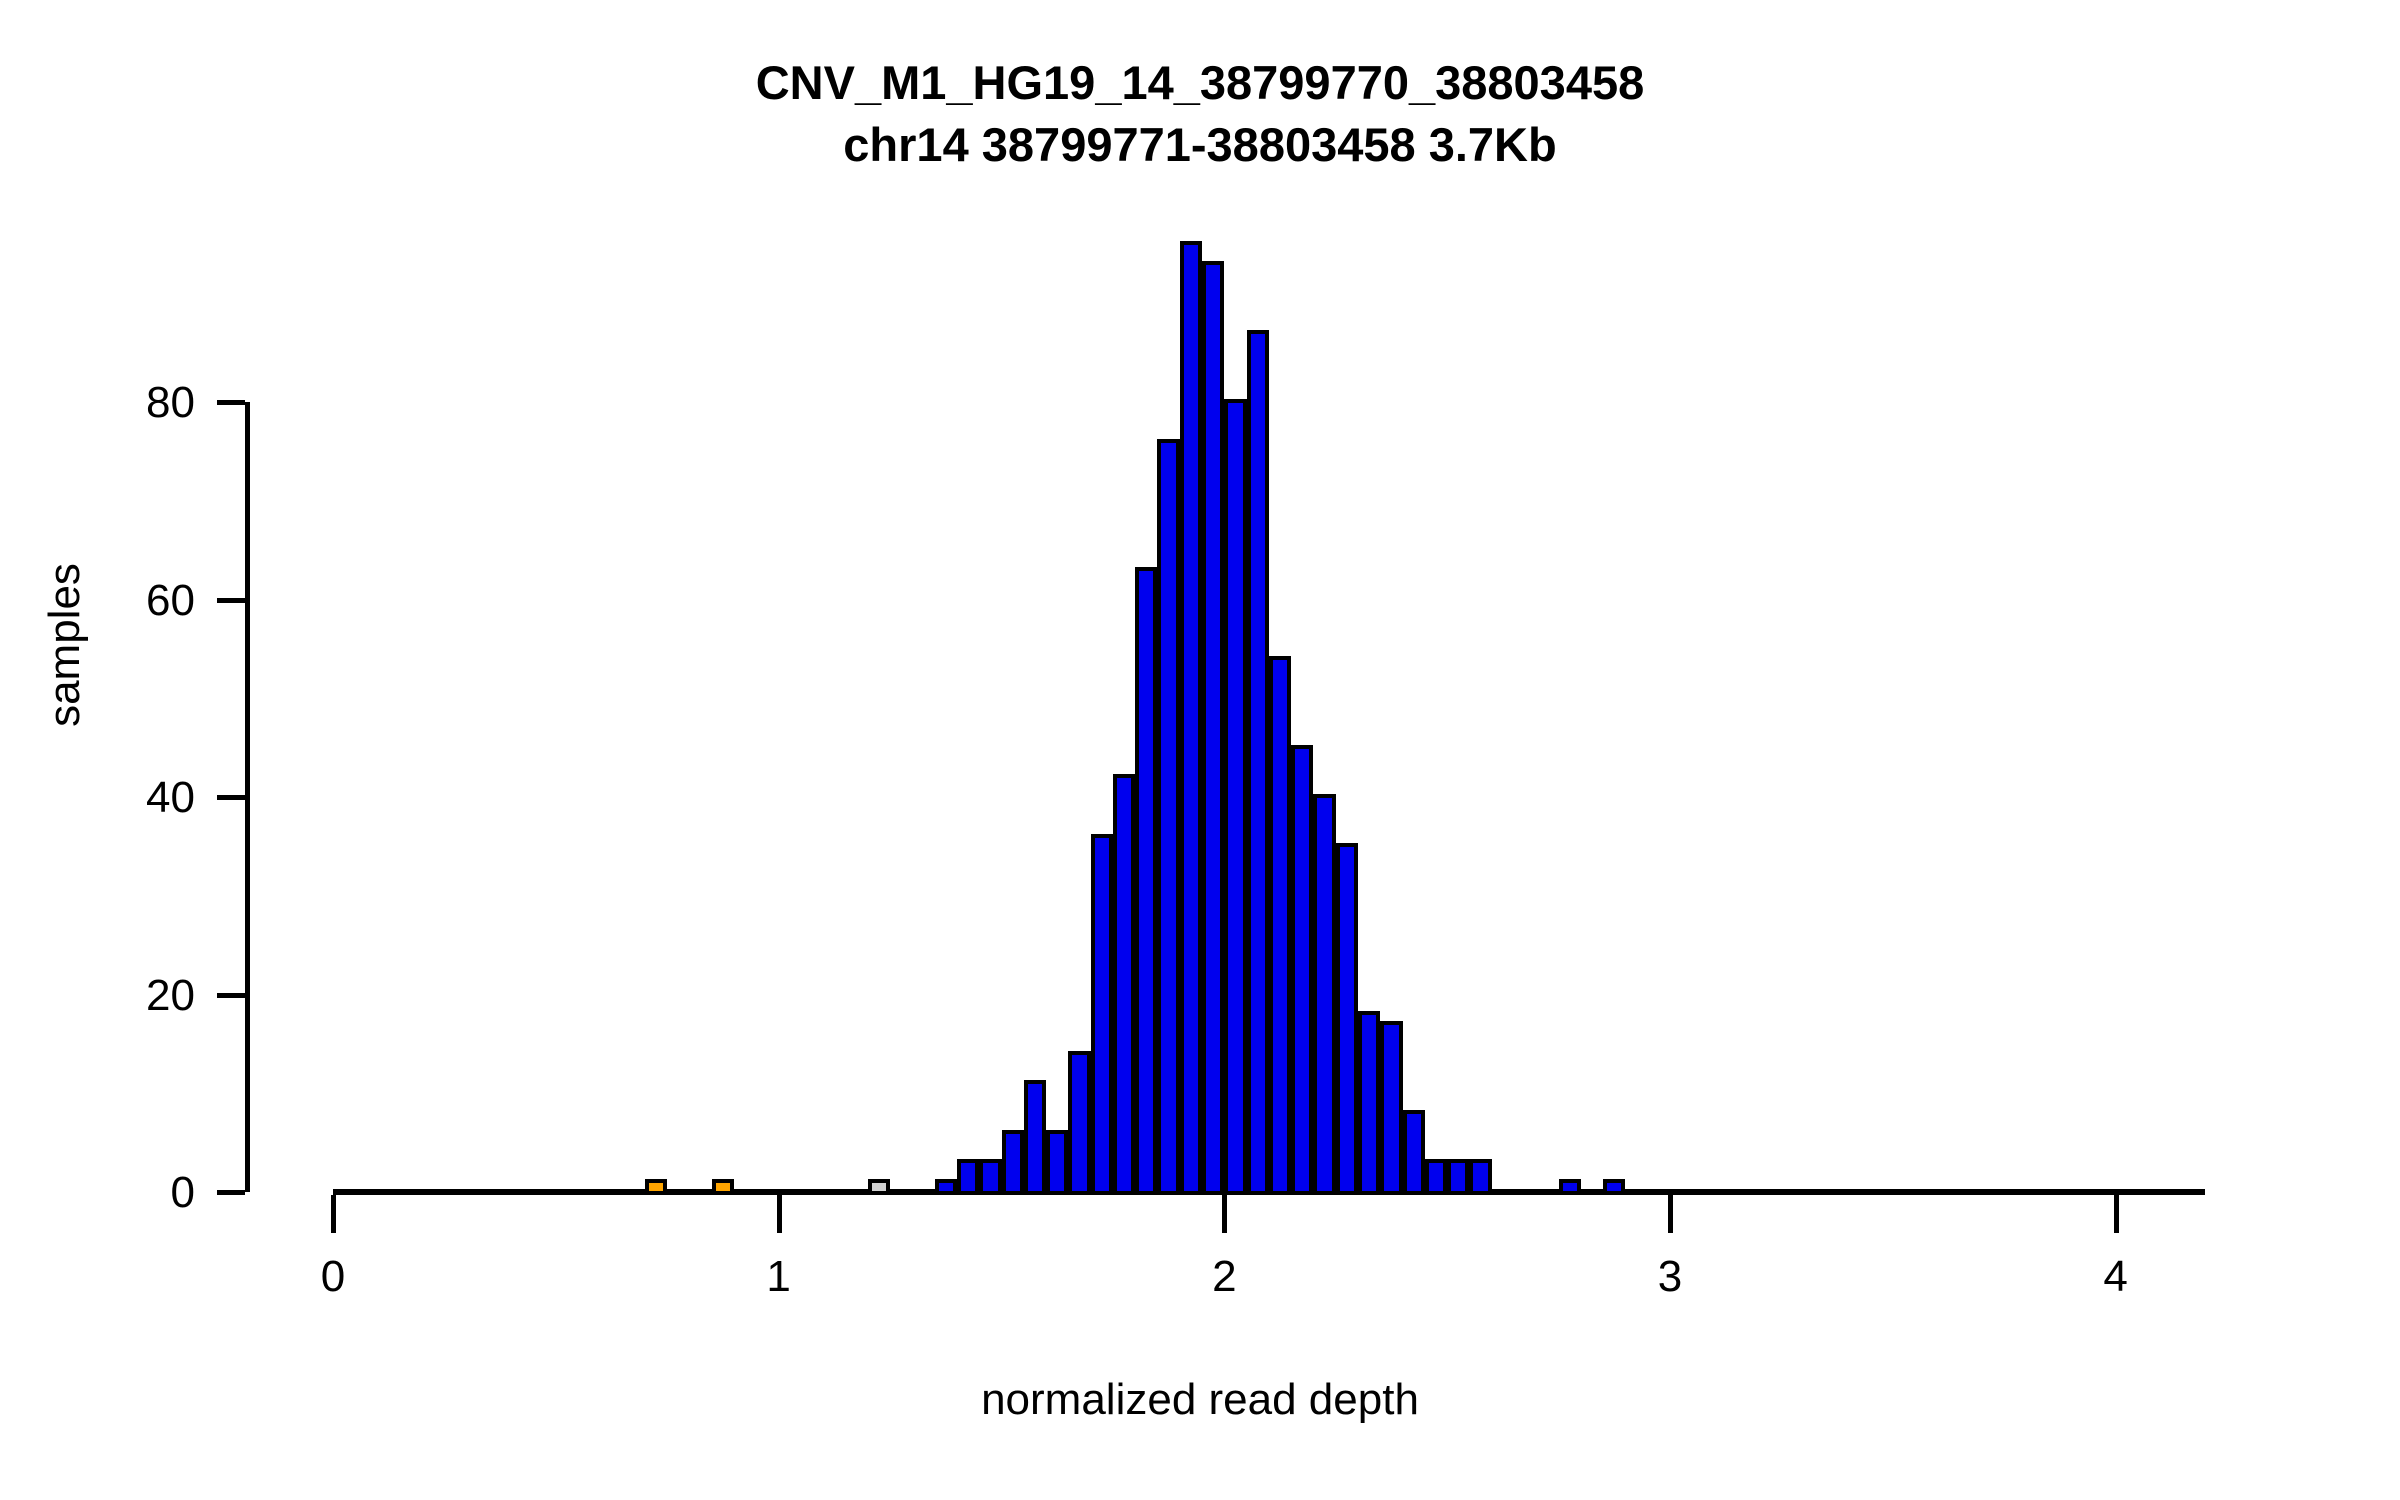 The width and height of the screenshot is (2400, 1500). What do you see at coordinates (1200, 144) in the screenshot?
I see `chart-title-line2: chr14 38799771-38803458 3.7Kb` at bounding box center [1200, 144].